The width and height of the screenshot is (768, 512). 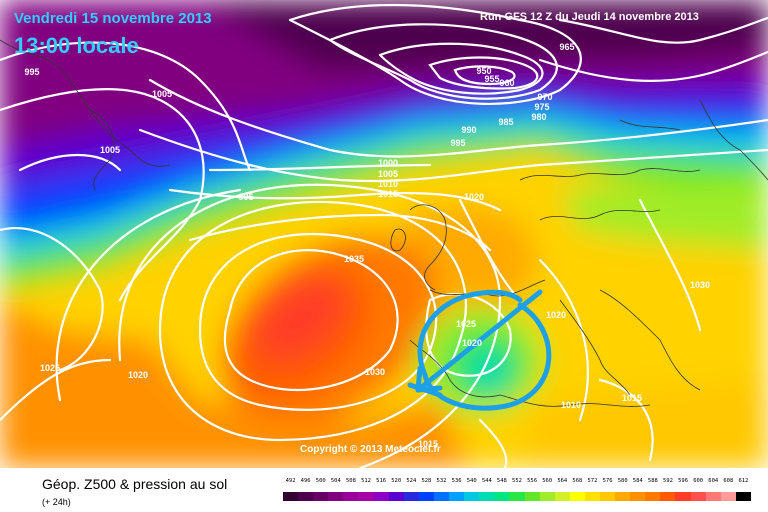 What do you see at coordinates (76, 45) in the screenshot?
I see `forecast-local-time: 13:00 locale` at bounding box center [76, 45].